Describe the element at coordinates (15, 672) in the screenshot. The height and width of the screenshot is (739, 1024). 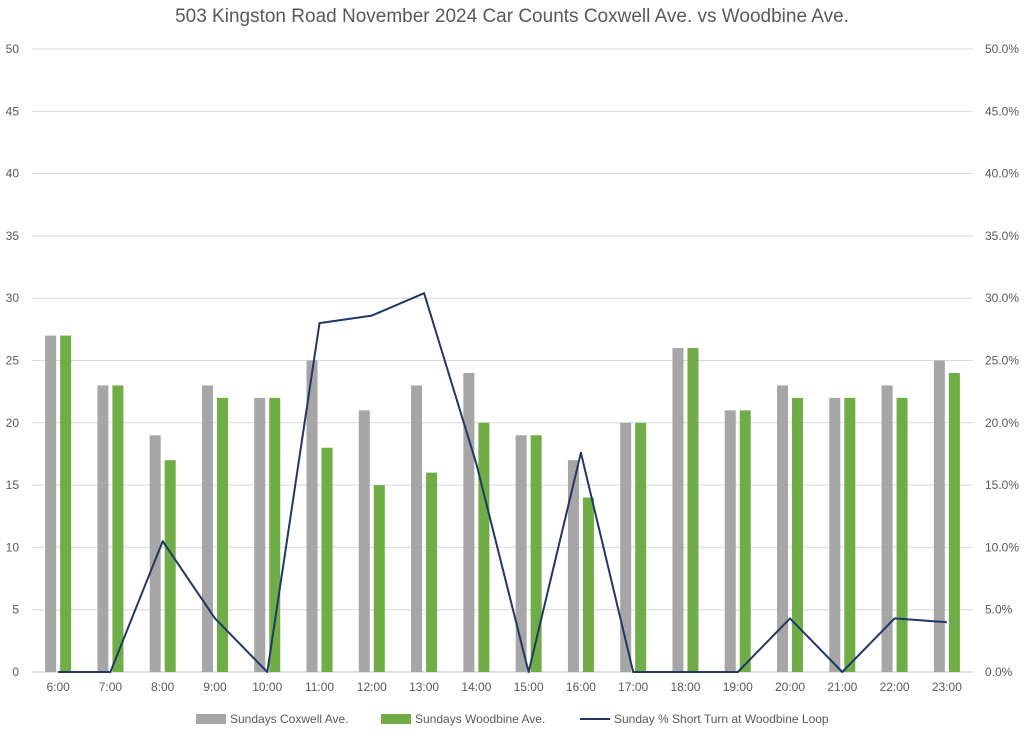
I see `y-left-tick-label: 0` at that location.